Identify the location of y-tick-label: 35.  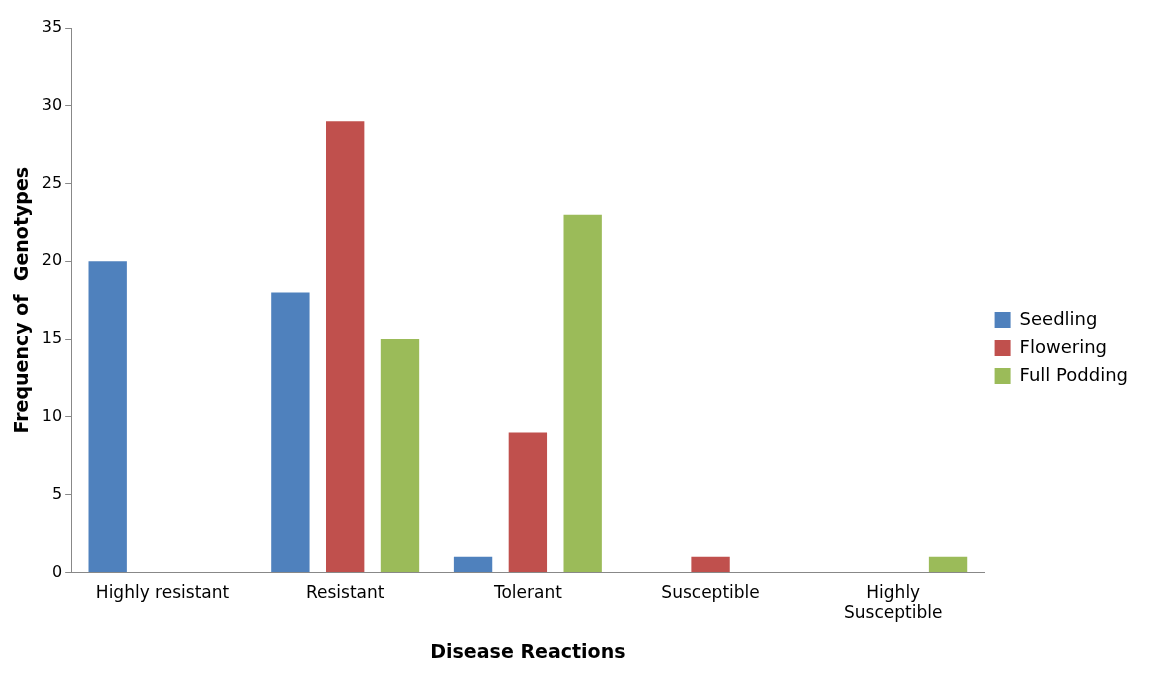
(52, 27).